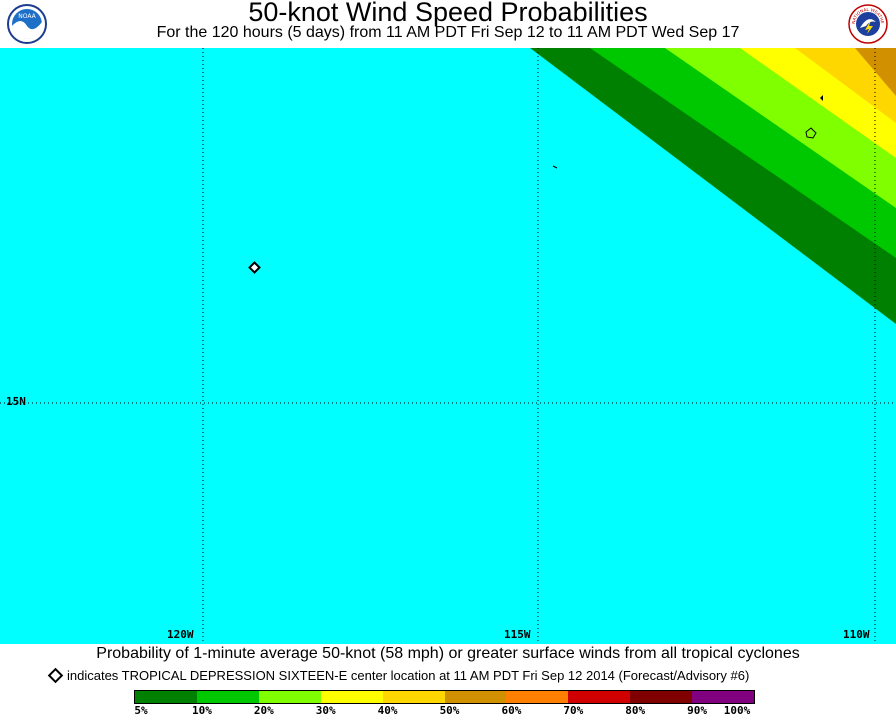 Image resolution: width=896 pixels, height=717 pixels. Describe the element at coordinates (697, 710) in the screenshot. I see `legend-tick-label: 90%` at that location.